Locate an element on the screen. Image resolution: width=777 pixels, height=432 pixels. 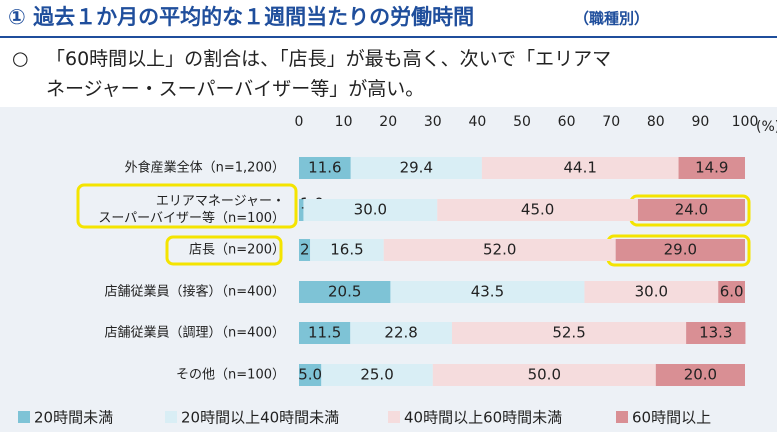
category-label: 店舗従業員（接客）（n=400） is located at coordinates (194, 292).